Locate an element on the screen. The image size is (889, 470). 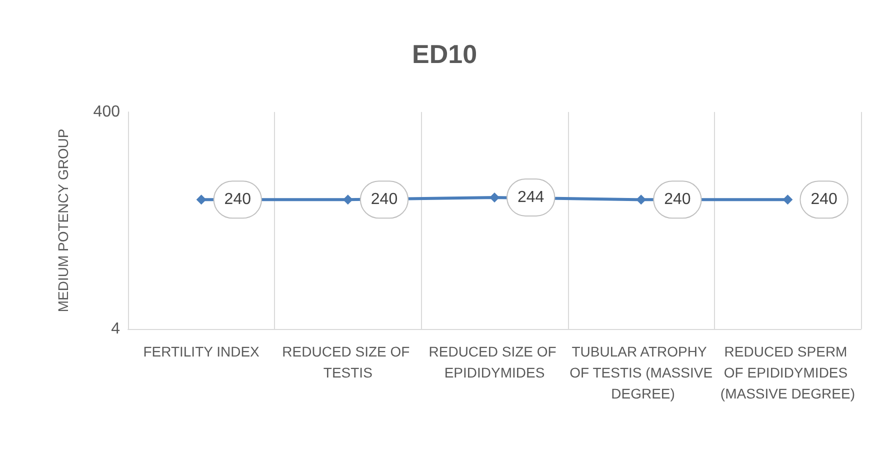
y-axis-title: MEDIUM POTENCY GROUP is located at coordinates (63, 220).